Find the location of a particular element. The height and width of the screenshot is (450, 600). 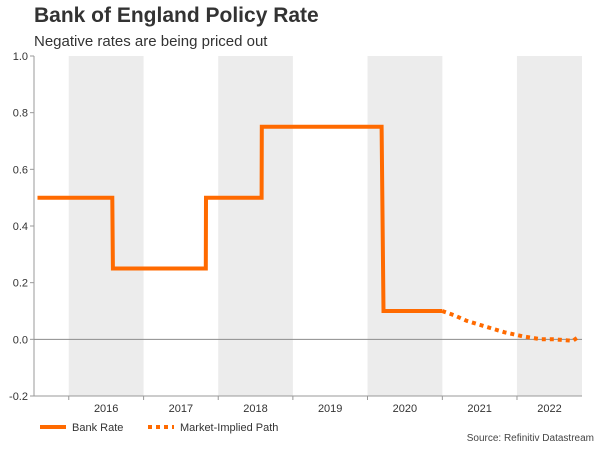

x-tick-label: 2017 is located at coordinates (181, 409).